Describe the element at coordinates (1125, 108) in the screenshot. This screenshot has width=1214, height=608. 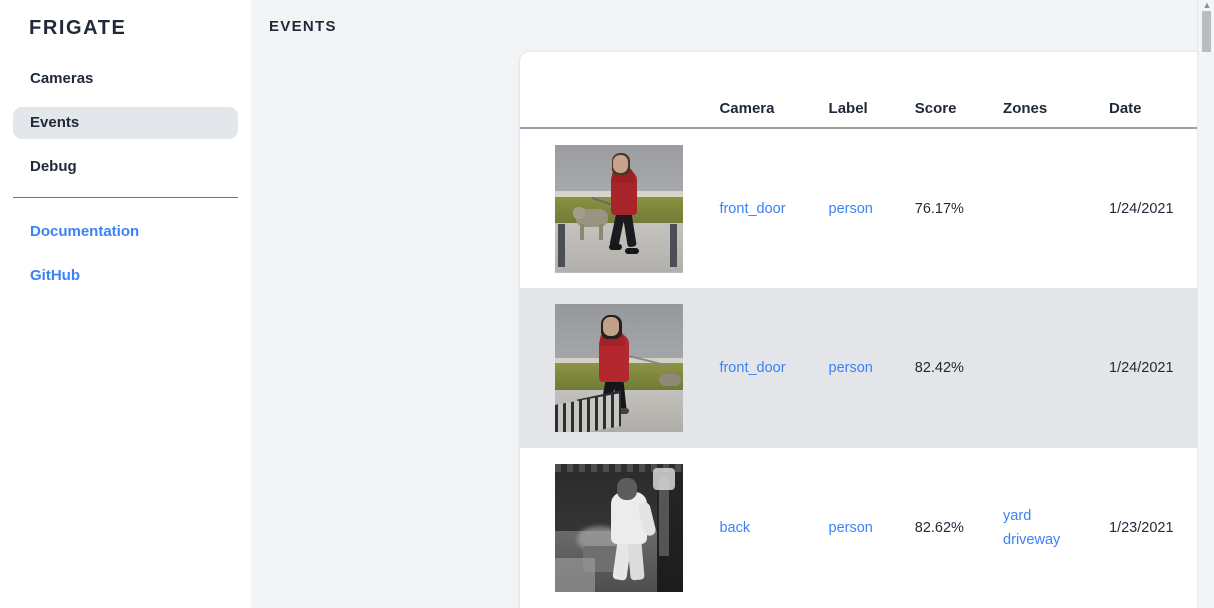
I see `header-date: Date` at that location.